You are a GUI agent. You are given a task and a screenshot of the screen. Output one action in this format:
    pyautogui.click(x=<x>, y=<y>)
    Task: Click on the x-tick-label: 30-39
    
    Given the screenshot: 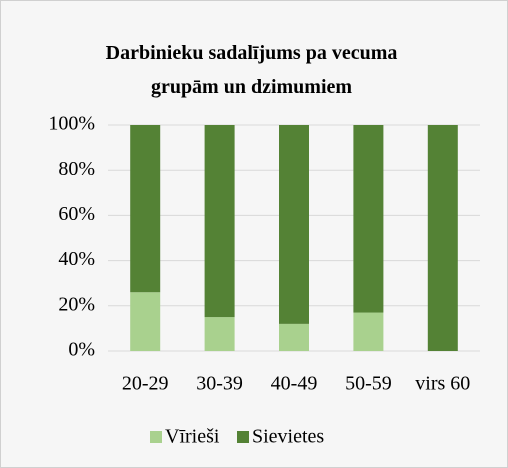 What is the action you would take?
    pyautogui.click(x=219, y=384)
    